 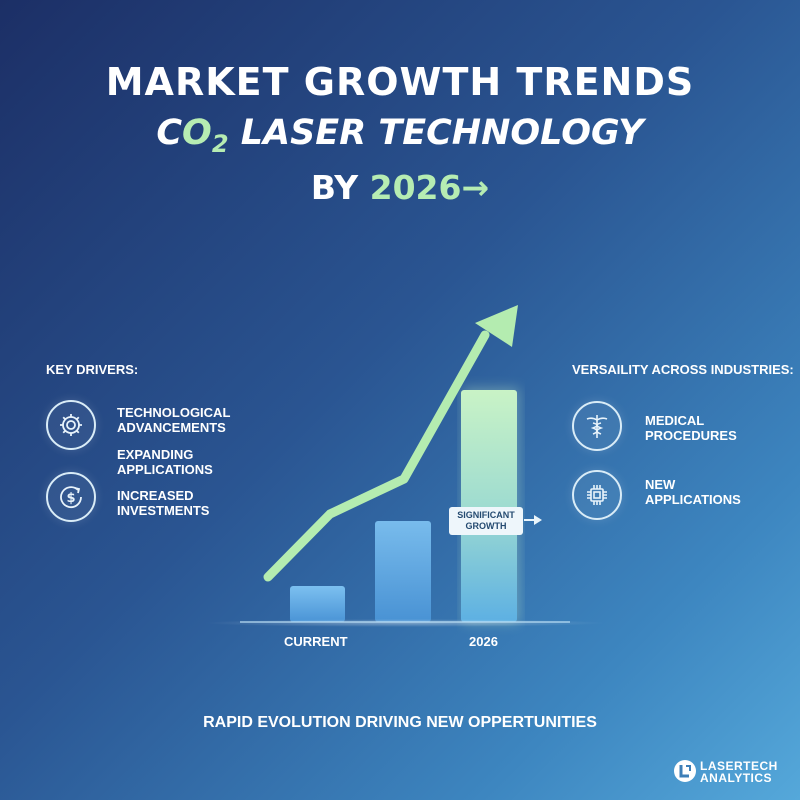 I want to click on logo-line-1: LASERTECH, so click(x=739, y=766).